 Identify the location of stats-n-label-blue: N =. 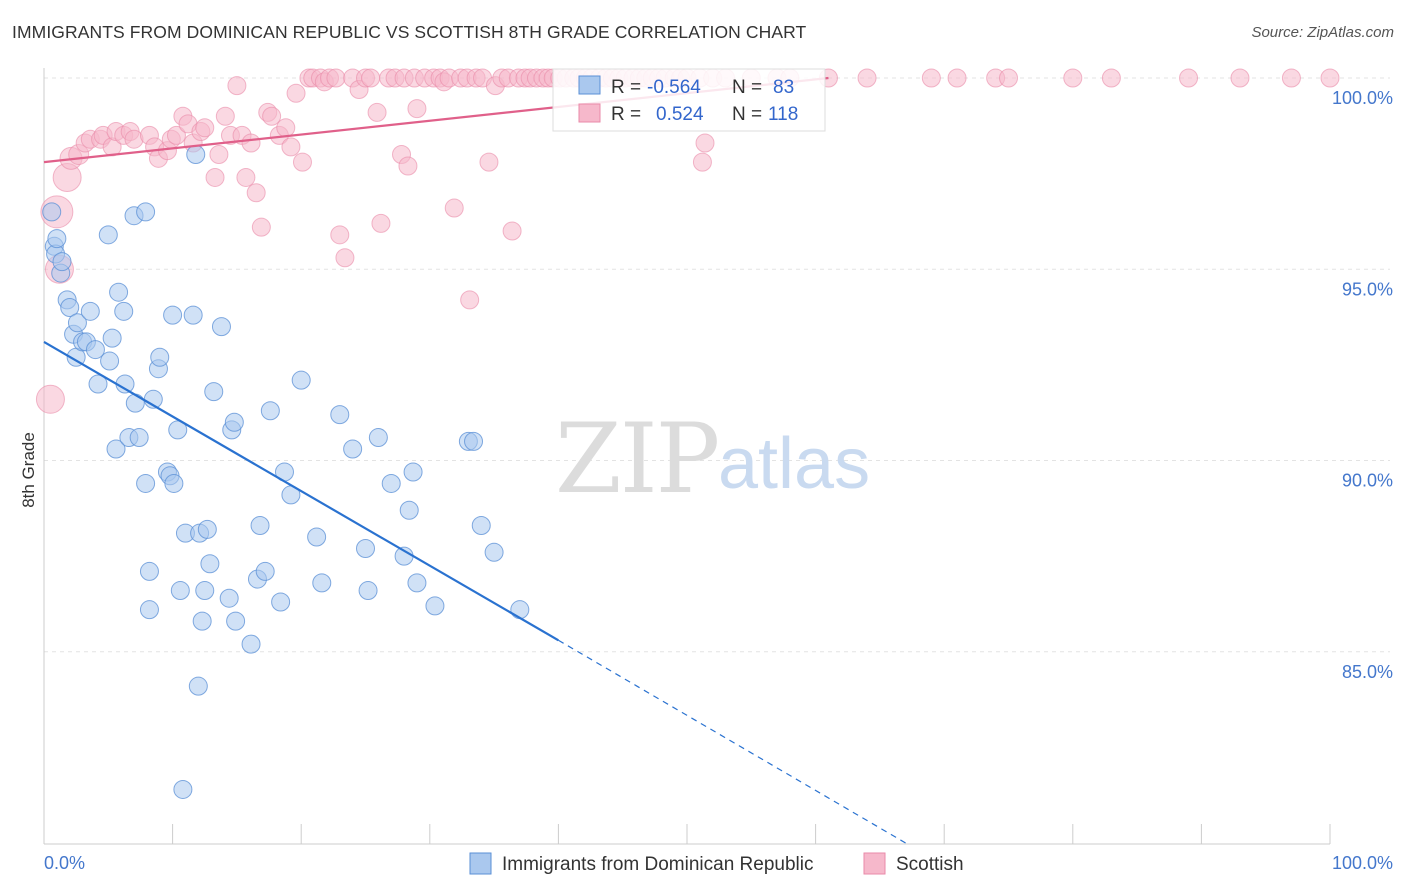
(747, 87).